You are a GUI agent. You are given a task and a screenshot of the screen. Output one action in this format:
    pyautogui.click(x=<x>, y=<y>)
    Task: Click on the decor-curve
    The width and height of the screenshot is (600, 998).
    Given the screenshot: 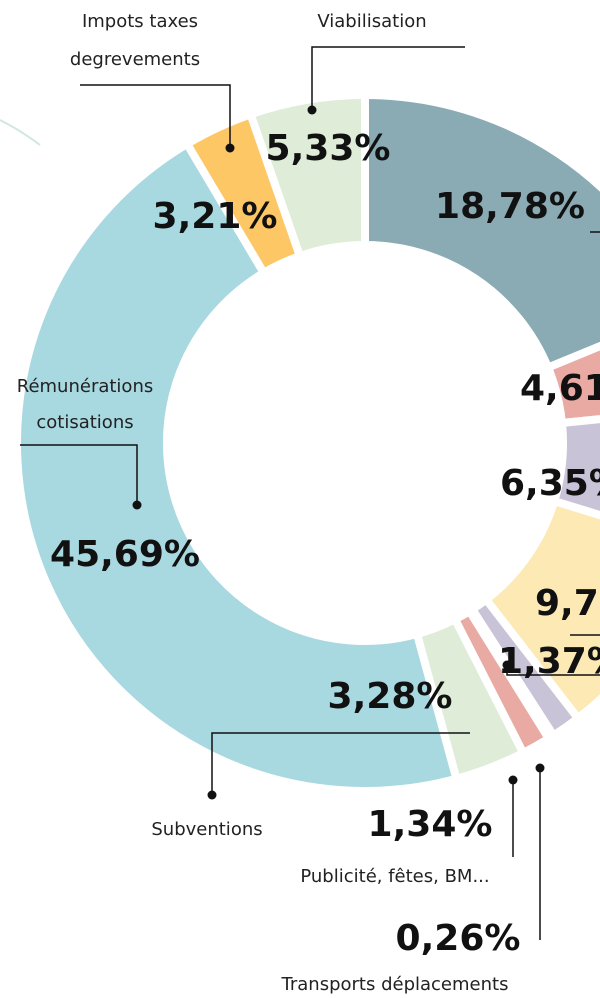 What is the action you would take?
    pyautogui.click(x=20, y=132)
    